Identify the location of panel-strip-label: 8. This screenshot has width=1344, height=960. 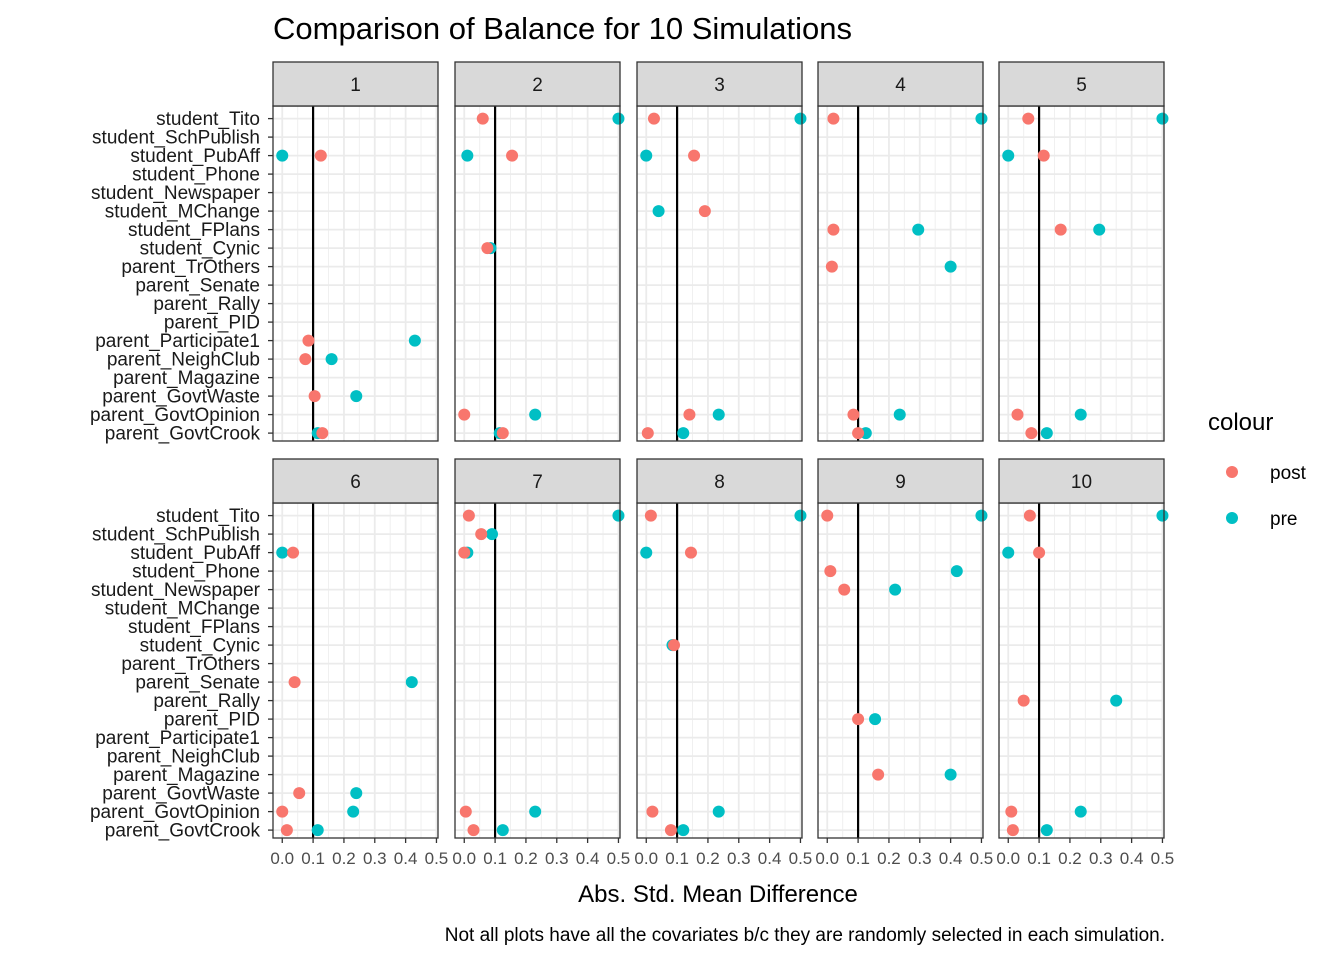
(719, 482).